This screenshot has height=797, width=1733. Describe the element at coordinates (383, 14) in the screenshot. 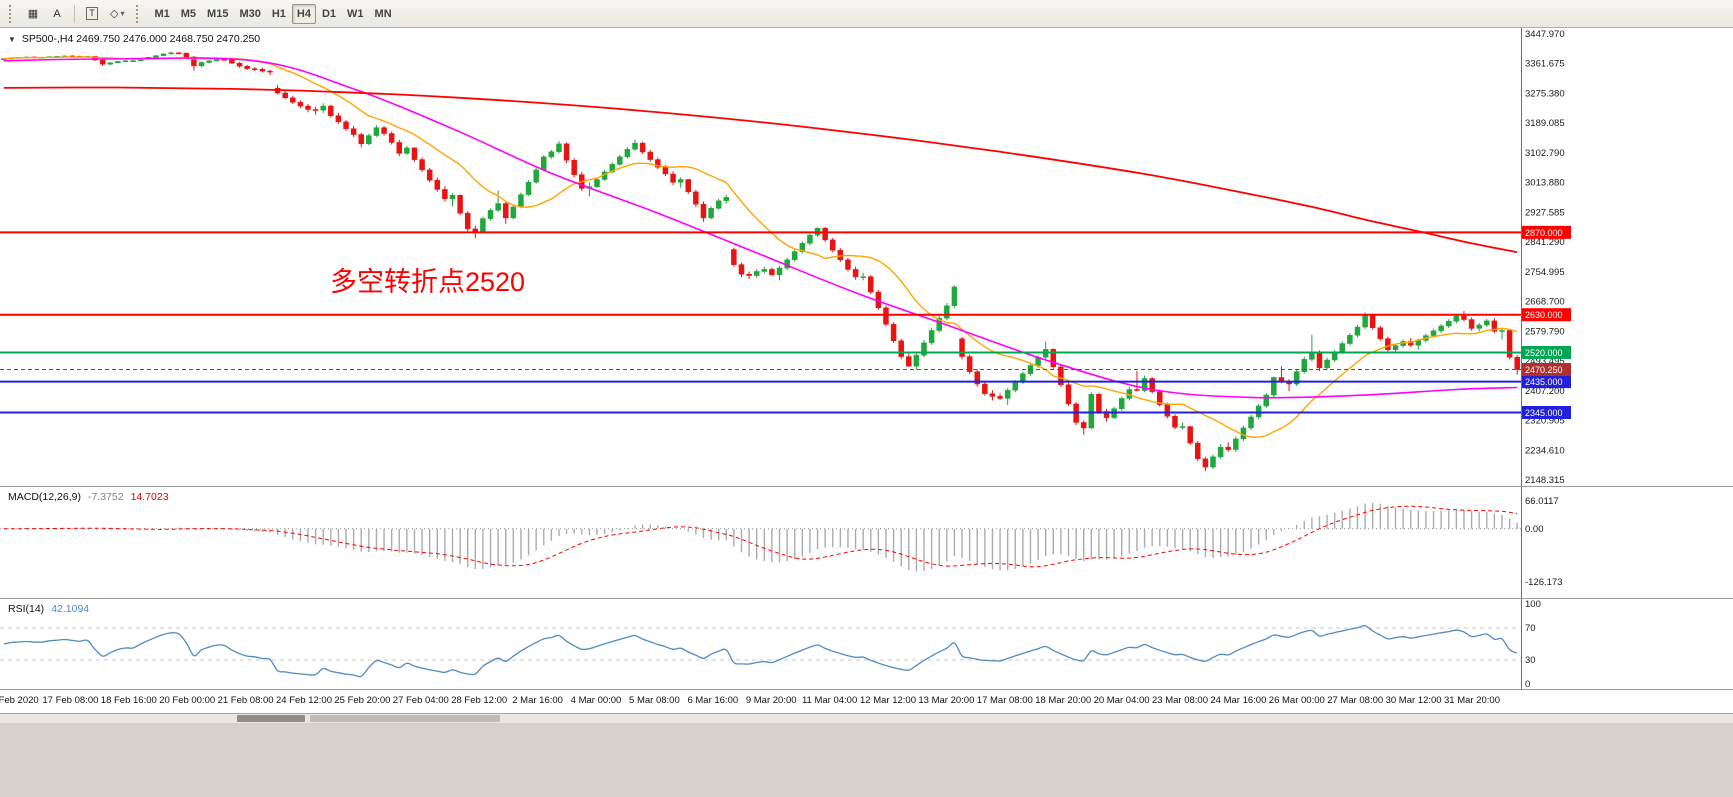

I see `timeframe-button-MN: MN` at that location.